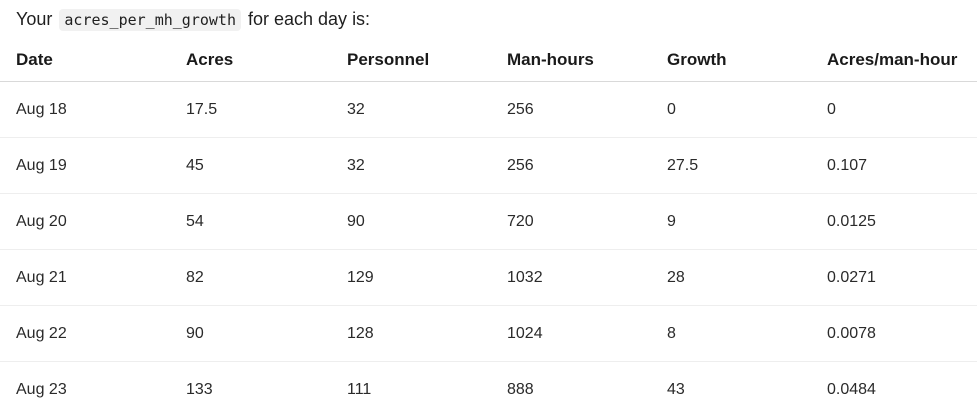  I want to click on cell-date: Aug 20, so click(85, 221).